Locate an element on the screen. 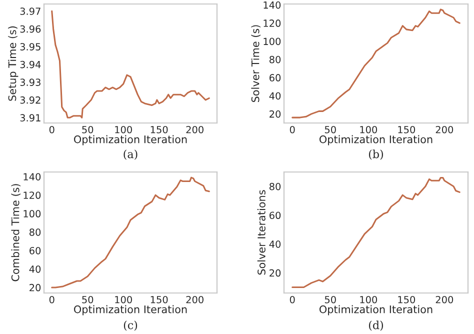 The width and height of the screenshot is (474, 334). y-axis-title: Combined Time (s) is located at coordinates (15, 233).